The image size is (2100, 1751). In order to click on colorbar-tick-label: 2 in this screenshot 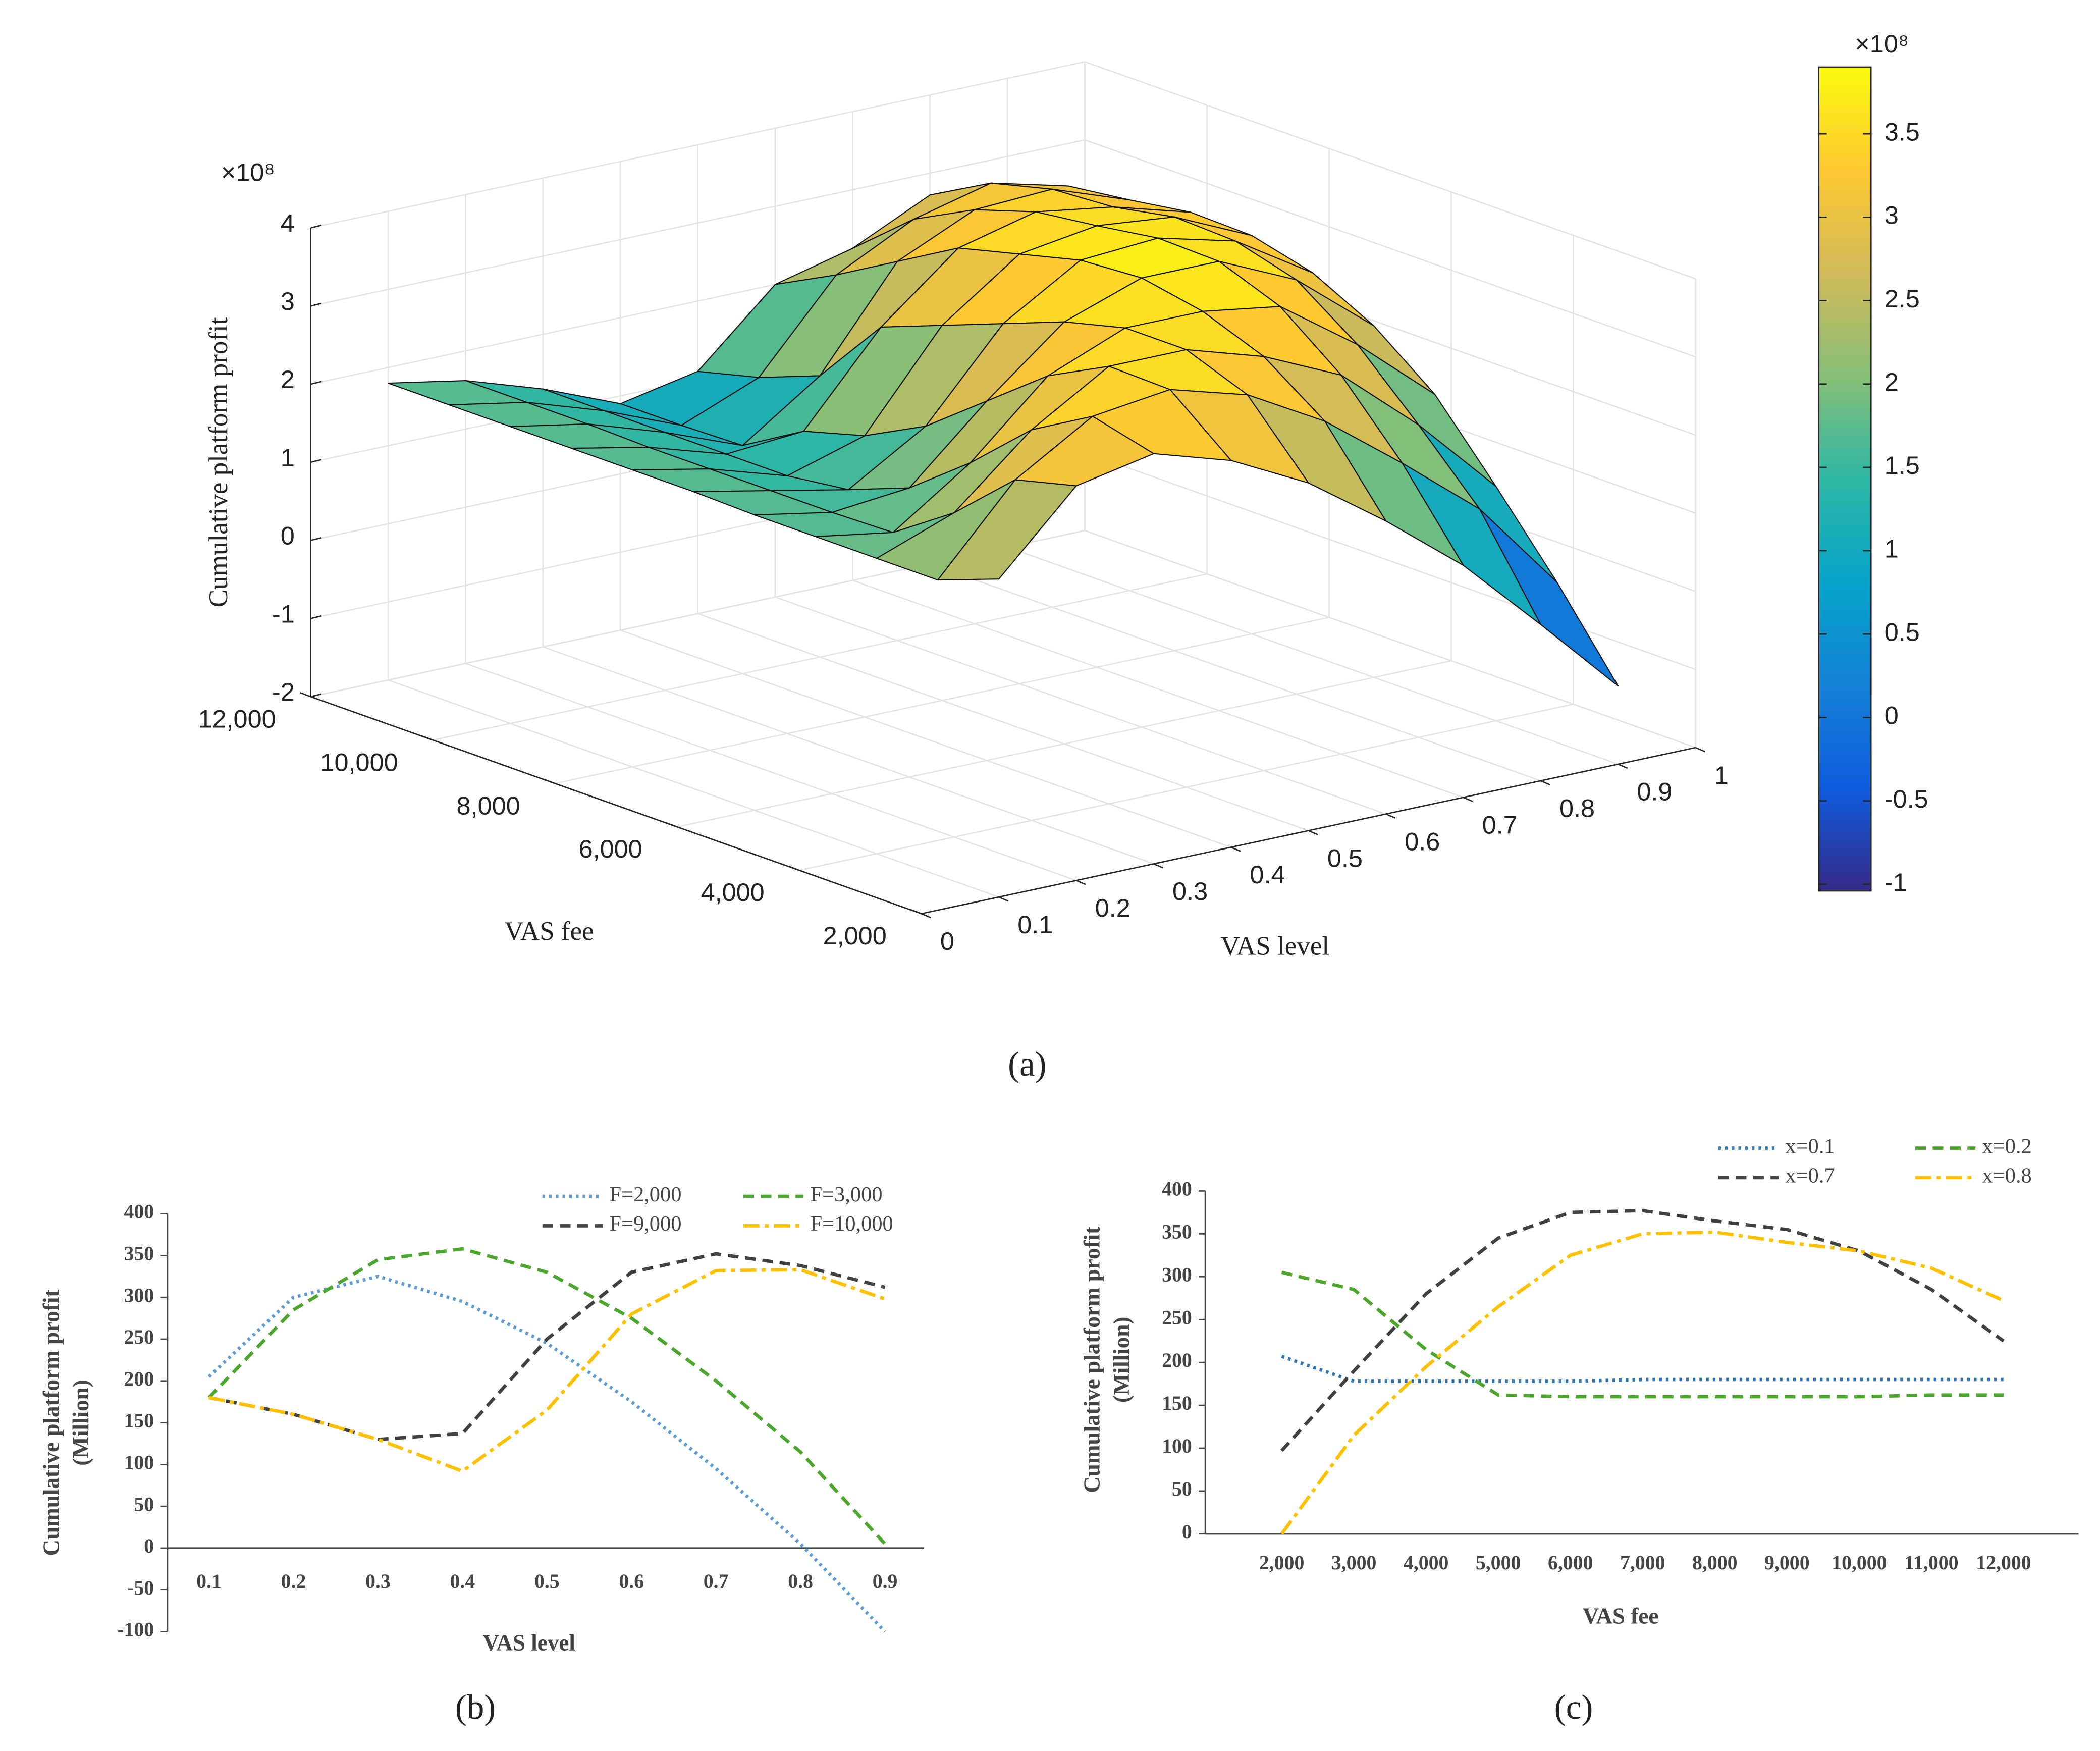, I will do `click(1891, 381)`.